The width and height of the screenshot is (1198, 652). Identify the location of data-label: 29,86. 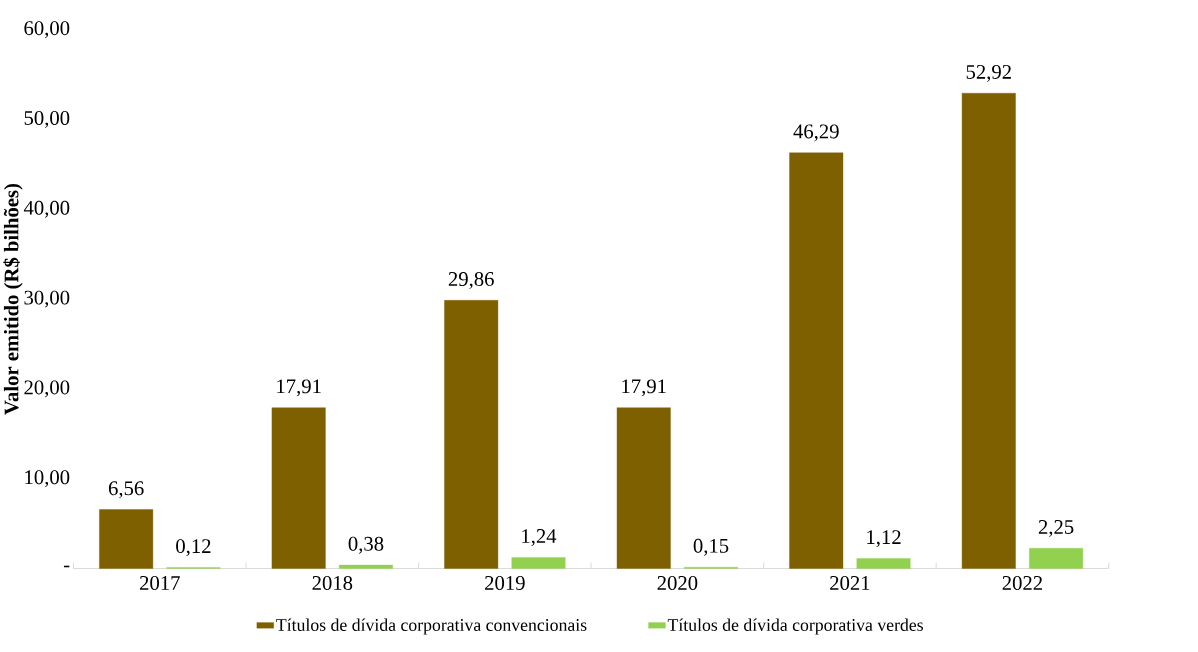
(471, 281).